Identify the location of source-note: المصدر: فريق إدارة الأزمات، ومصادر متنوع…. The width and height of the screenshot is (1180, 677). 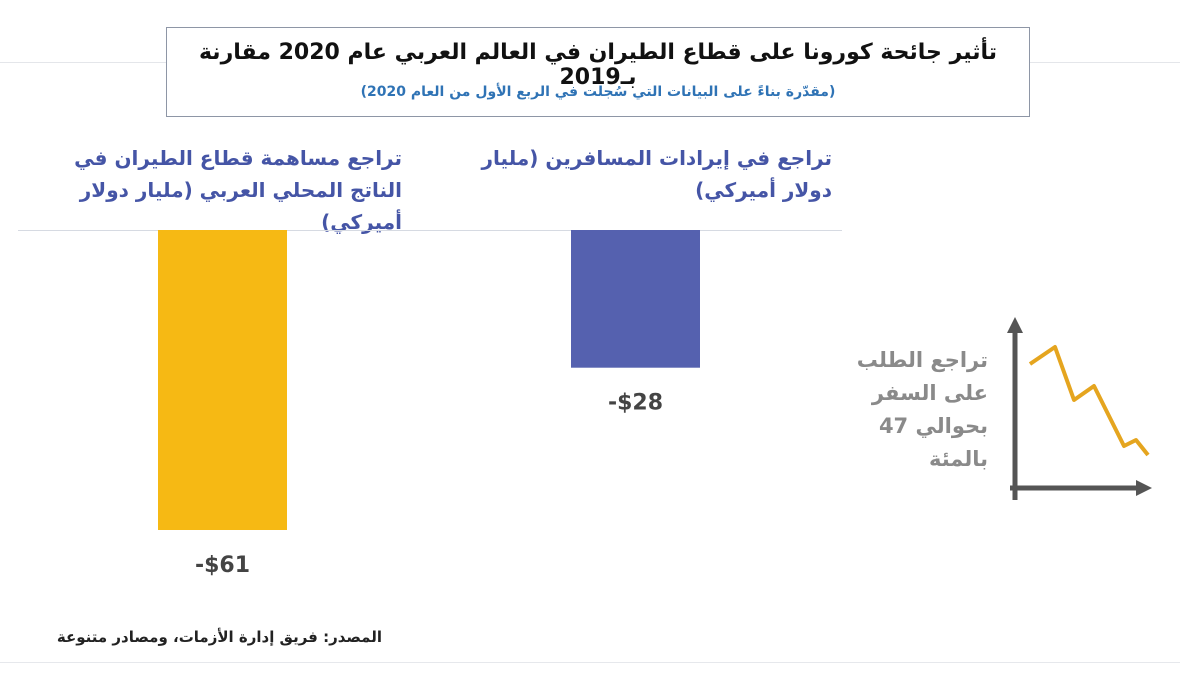
(219, 637).